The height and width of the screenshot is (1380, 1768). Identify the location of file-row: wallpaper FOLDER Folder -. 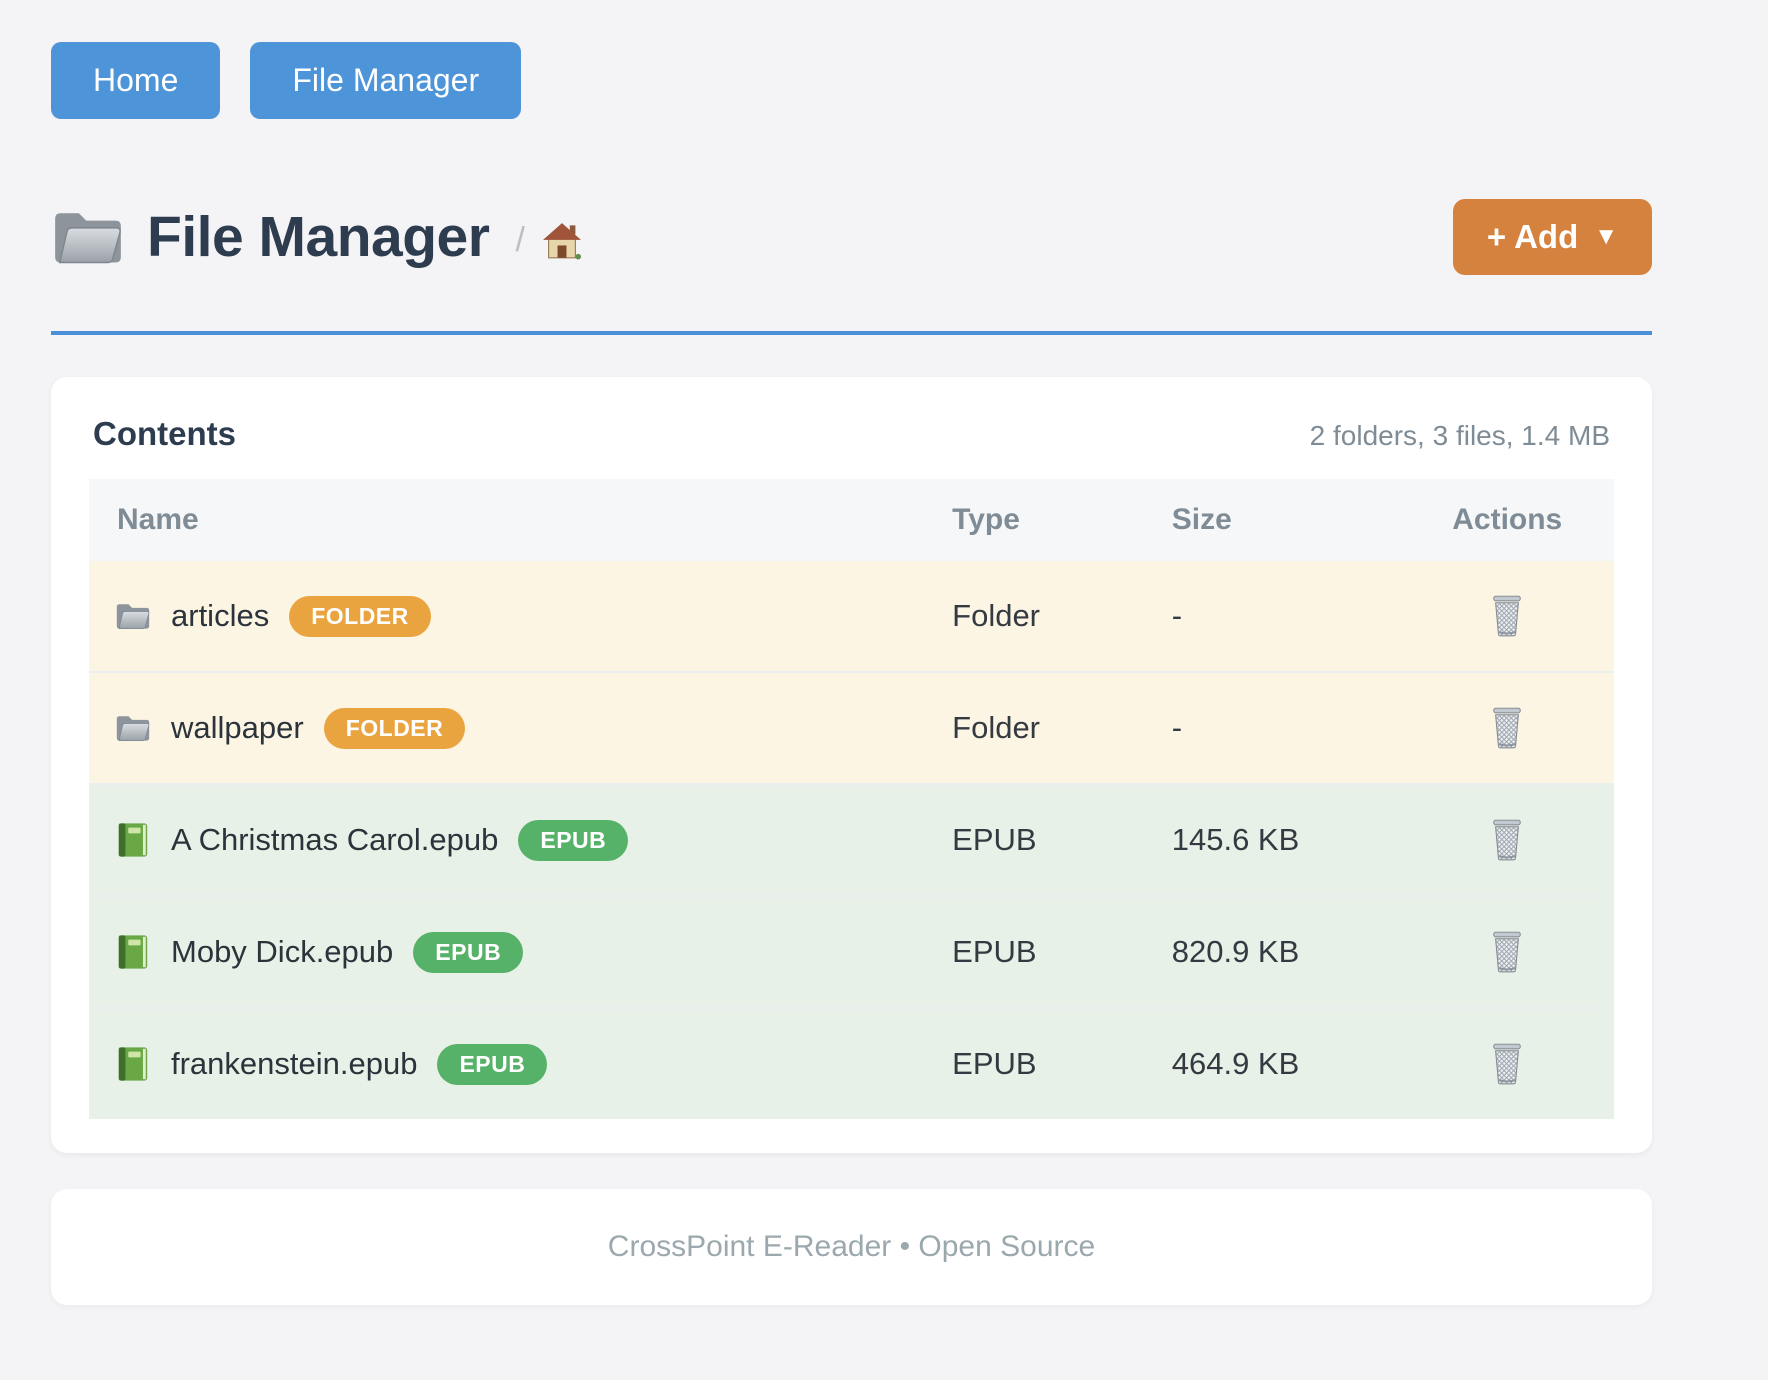
(851, 728).